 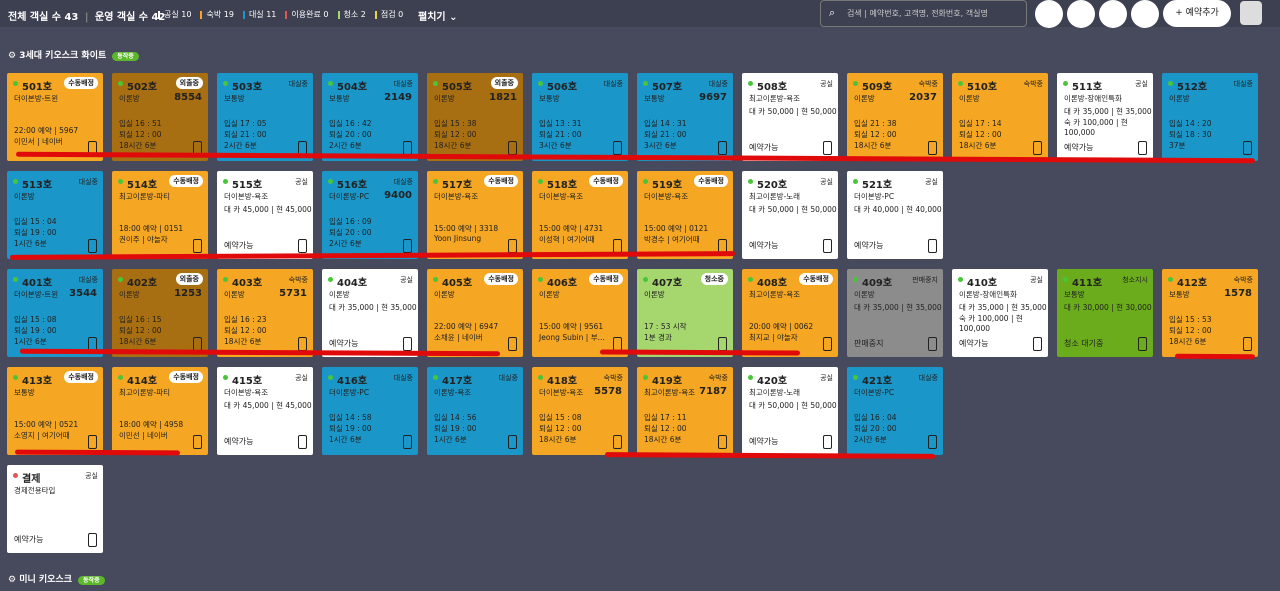 What do you see at coordinates (349, 392) in the screenshot?
I see `room-type: 더이론방-PC` at bounding box center [349, 392].